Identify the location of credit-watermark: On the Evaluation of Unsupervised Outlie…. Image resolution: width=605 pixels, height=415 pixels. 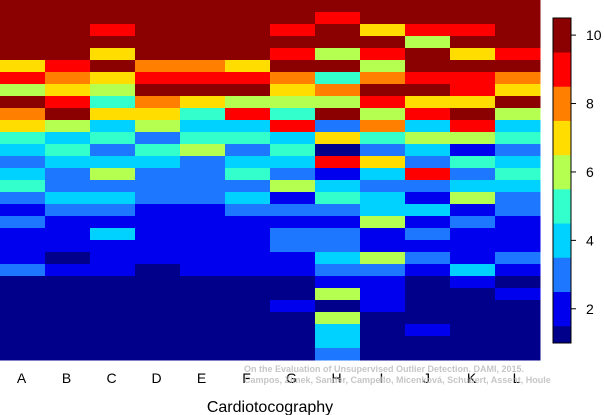
(397, 374).